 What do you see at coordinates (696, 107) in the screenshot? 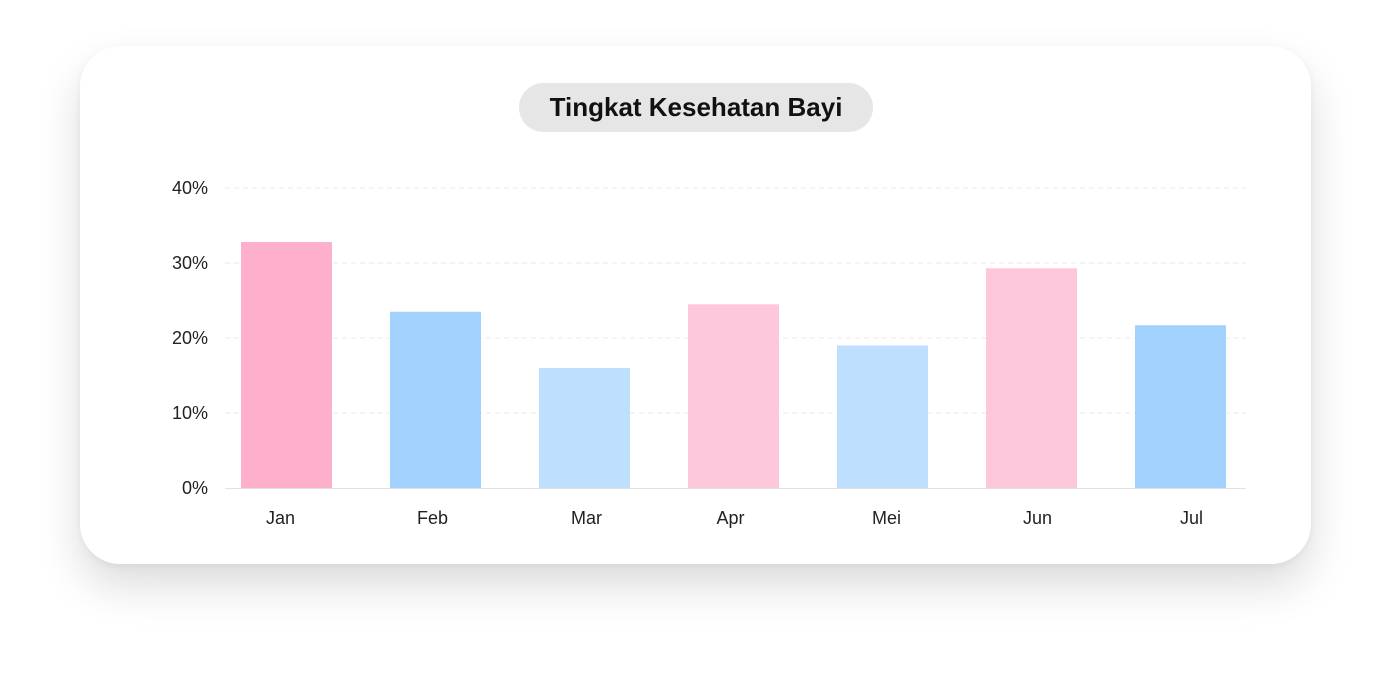
I see `chart-title: Tingkat Kesehatan Bayi` at bounding box center [696, 107].